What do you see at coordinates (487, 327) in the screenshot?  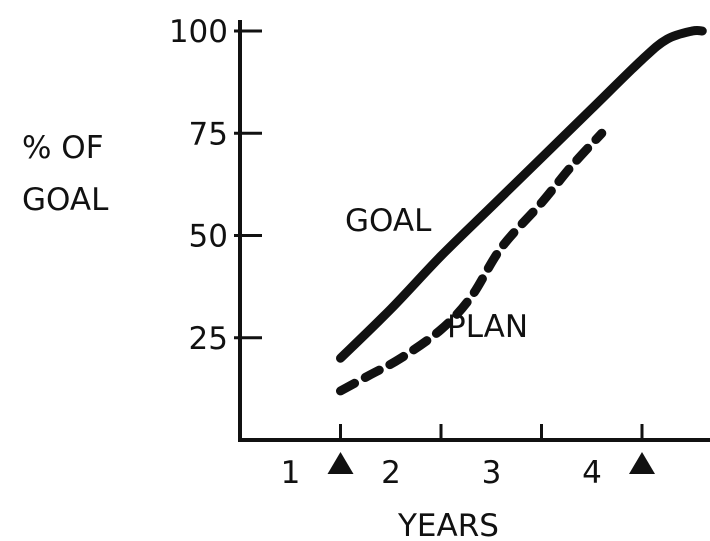 I see `series-label-plan: PLAN` at bounding box center [487, 327].